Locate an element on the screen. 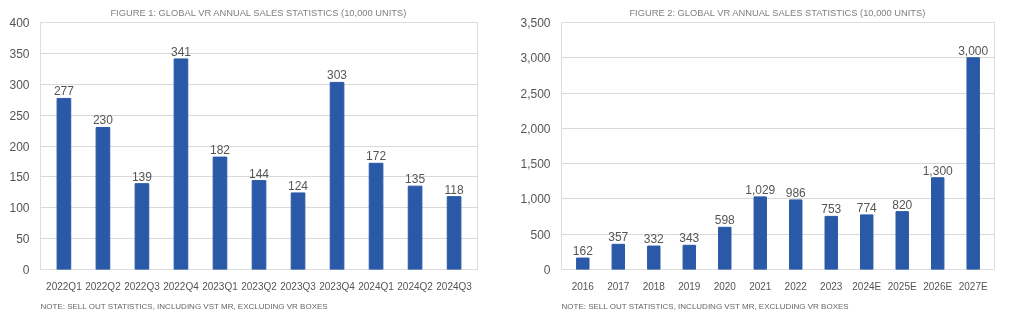  x-tick-label: 2023Q4 is located at coordinates (337, 286).